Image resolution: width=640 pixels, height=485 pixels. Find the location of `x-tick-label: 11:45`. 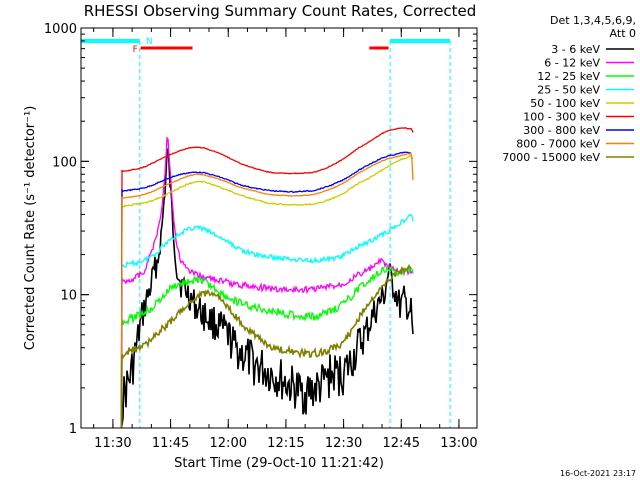

x-tick-label: 11:45 is located at coordinates (170, 443).